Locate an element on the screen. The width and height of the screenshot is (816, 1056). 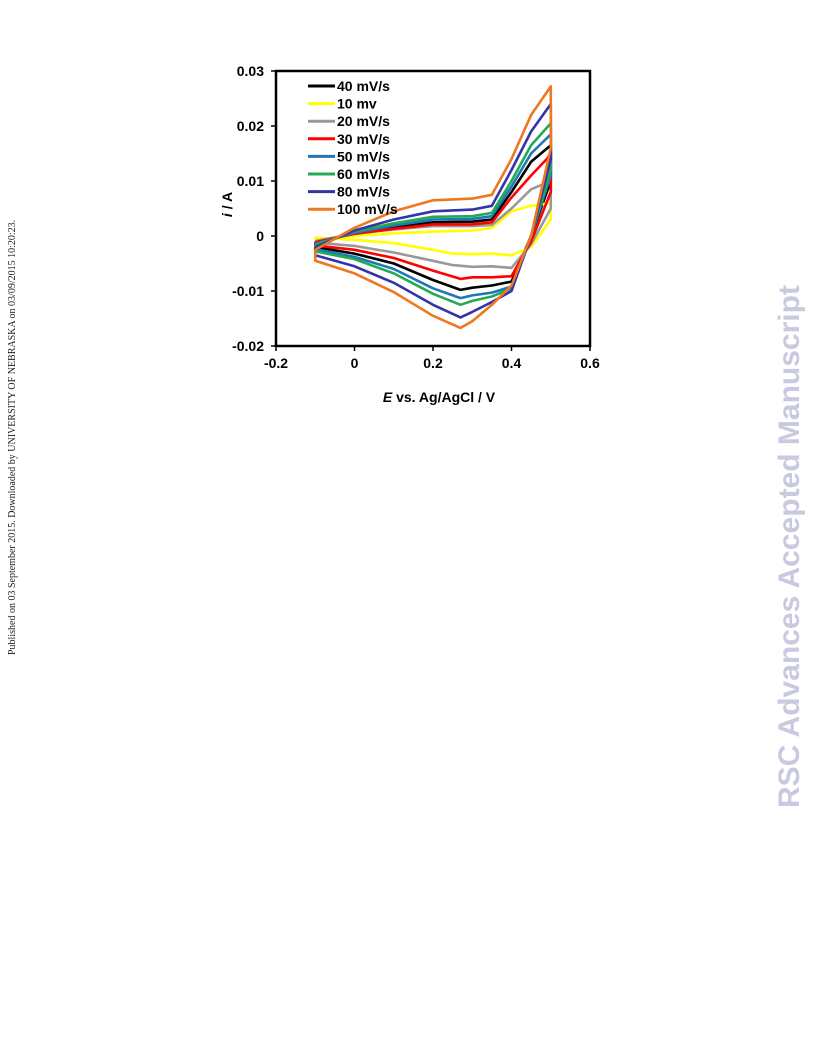
legend-label: 20 mV/s is located at coordinates (363, 121).